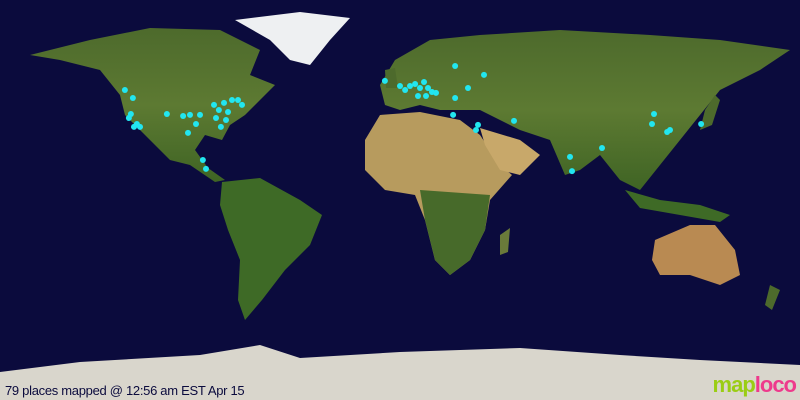 This screenshot has height=400, width=800. Describe the element at coordinates (772, 297) in the screenshot. I see `new-zealand` at that location.